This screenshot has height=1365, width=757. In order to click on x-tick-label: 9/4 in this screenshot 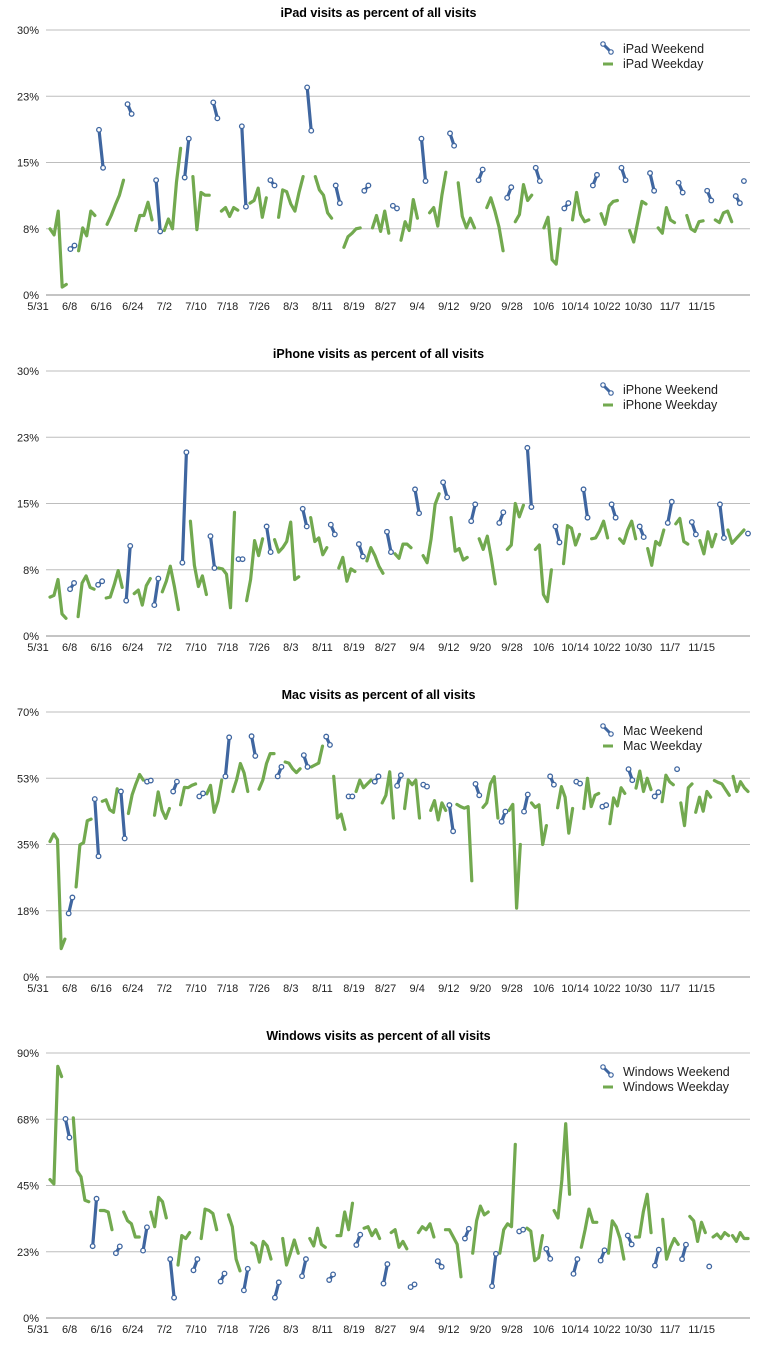, I will do `click(417, 307)`.